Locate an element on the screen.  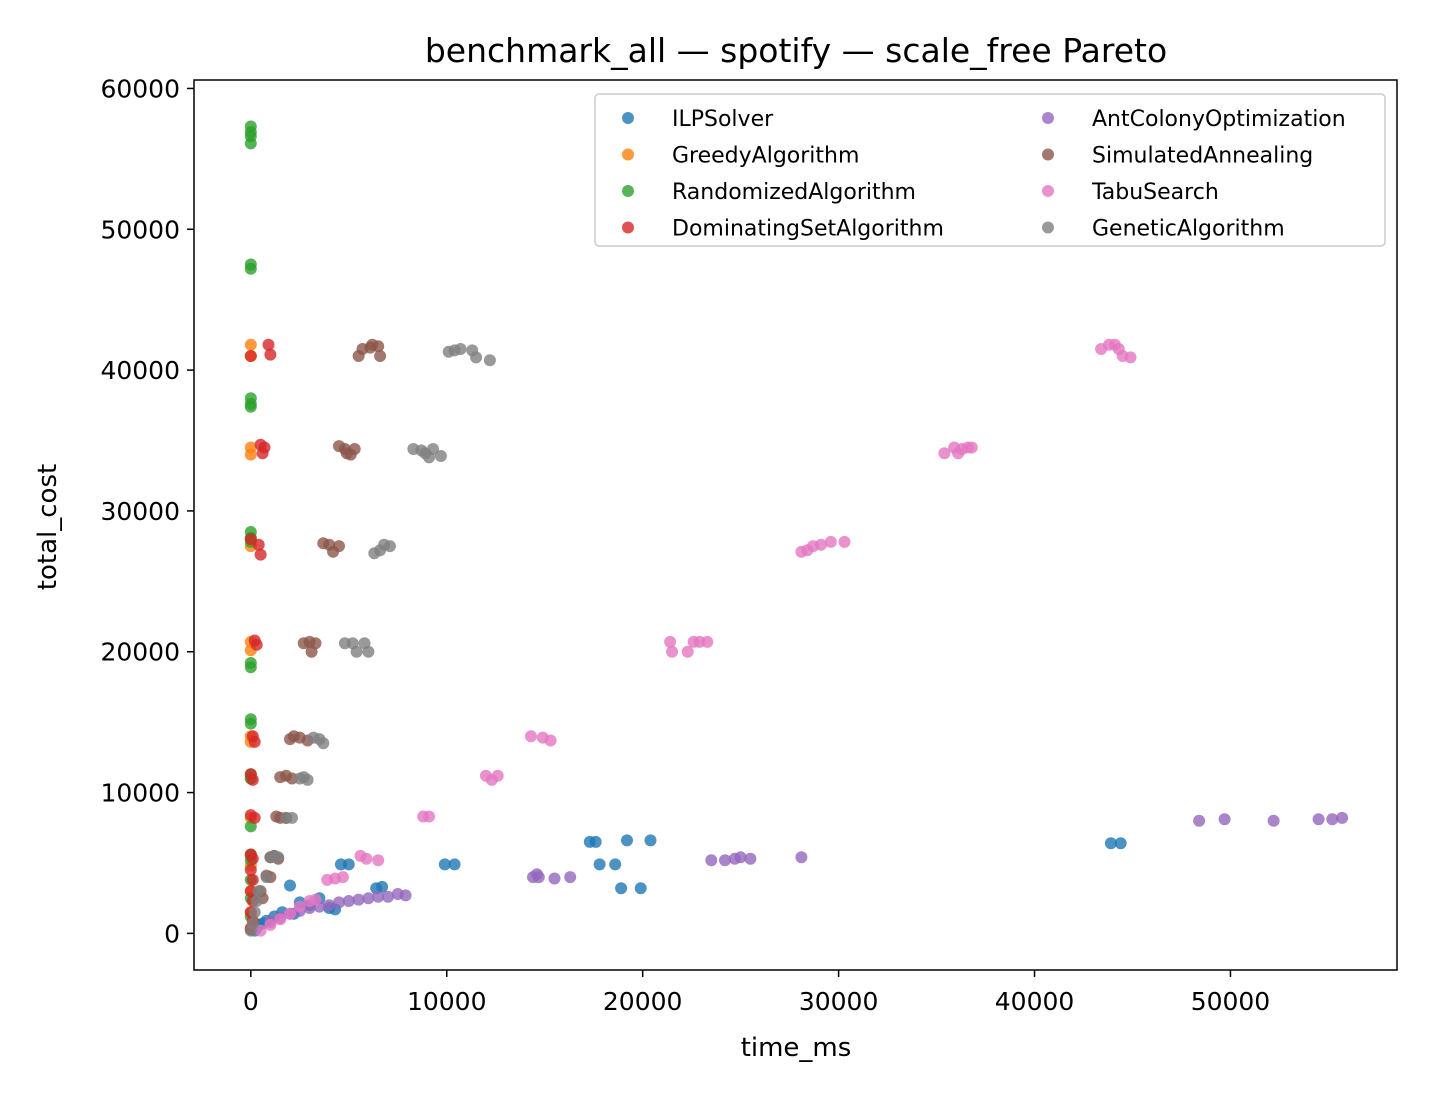
y-tick-label: 0 is located at coordinates (172, 933).